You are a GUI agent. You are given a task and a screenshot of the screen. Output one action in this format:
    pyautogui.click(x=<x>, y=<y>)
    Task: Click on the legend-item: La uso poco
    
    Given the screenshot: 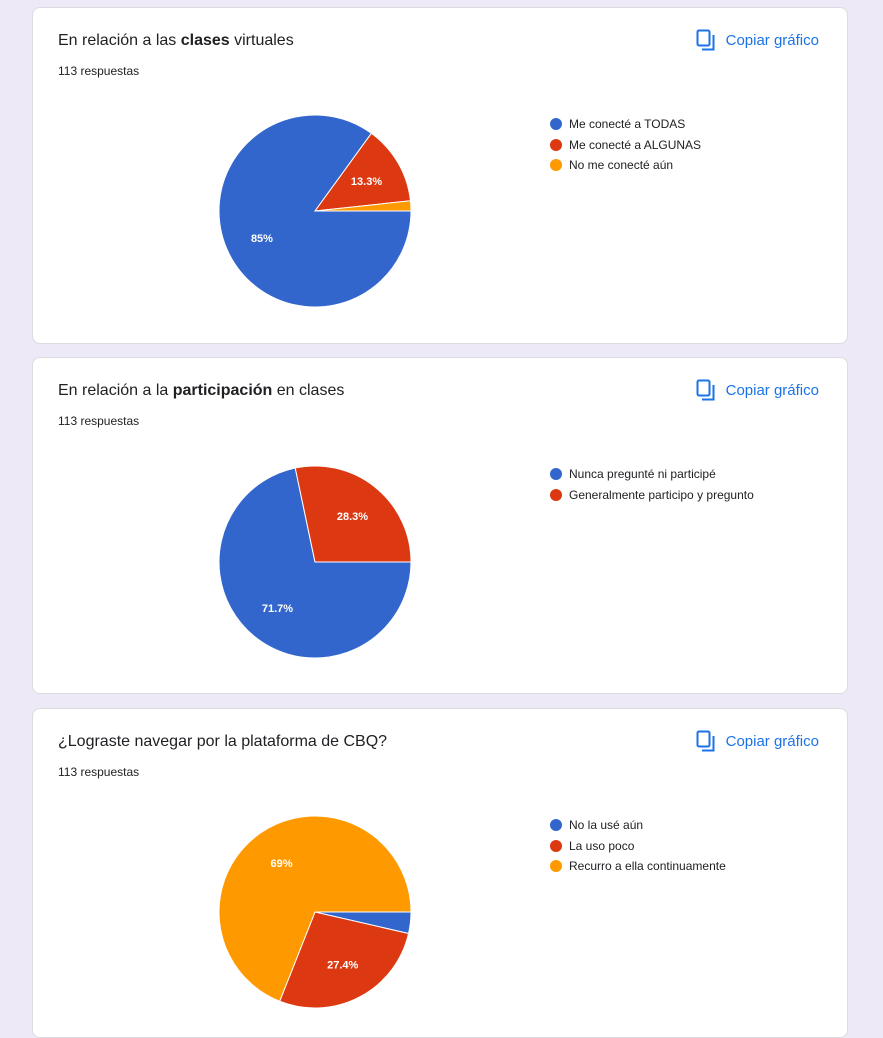 What is the action you would take?
    pyautogui.click(x=638, y=846)
    